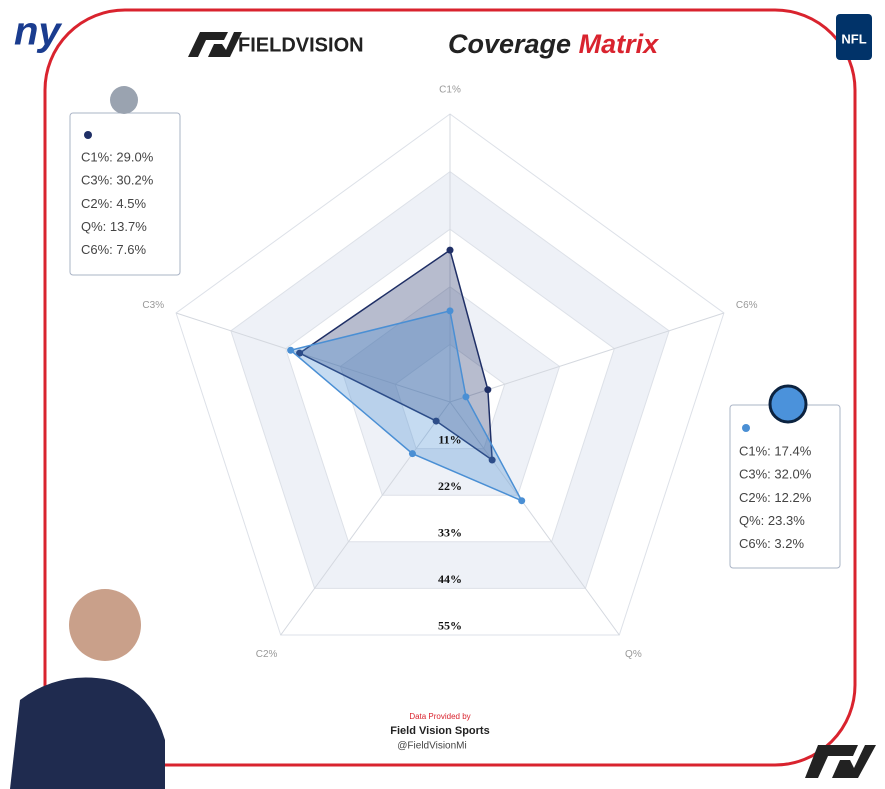  Describe the element at coordinates (771, 543) in the screenshot. I see `legend-item: C6%: 3.2%` at that location.